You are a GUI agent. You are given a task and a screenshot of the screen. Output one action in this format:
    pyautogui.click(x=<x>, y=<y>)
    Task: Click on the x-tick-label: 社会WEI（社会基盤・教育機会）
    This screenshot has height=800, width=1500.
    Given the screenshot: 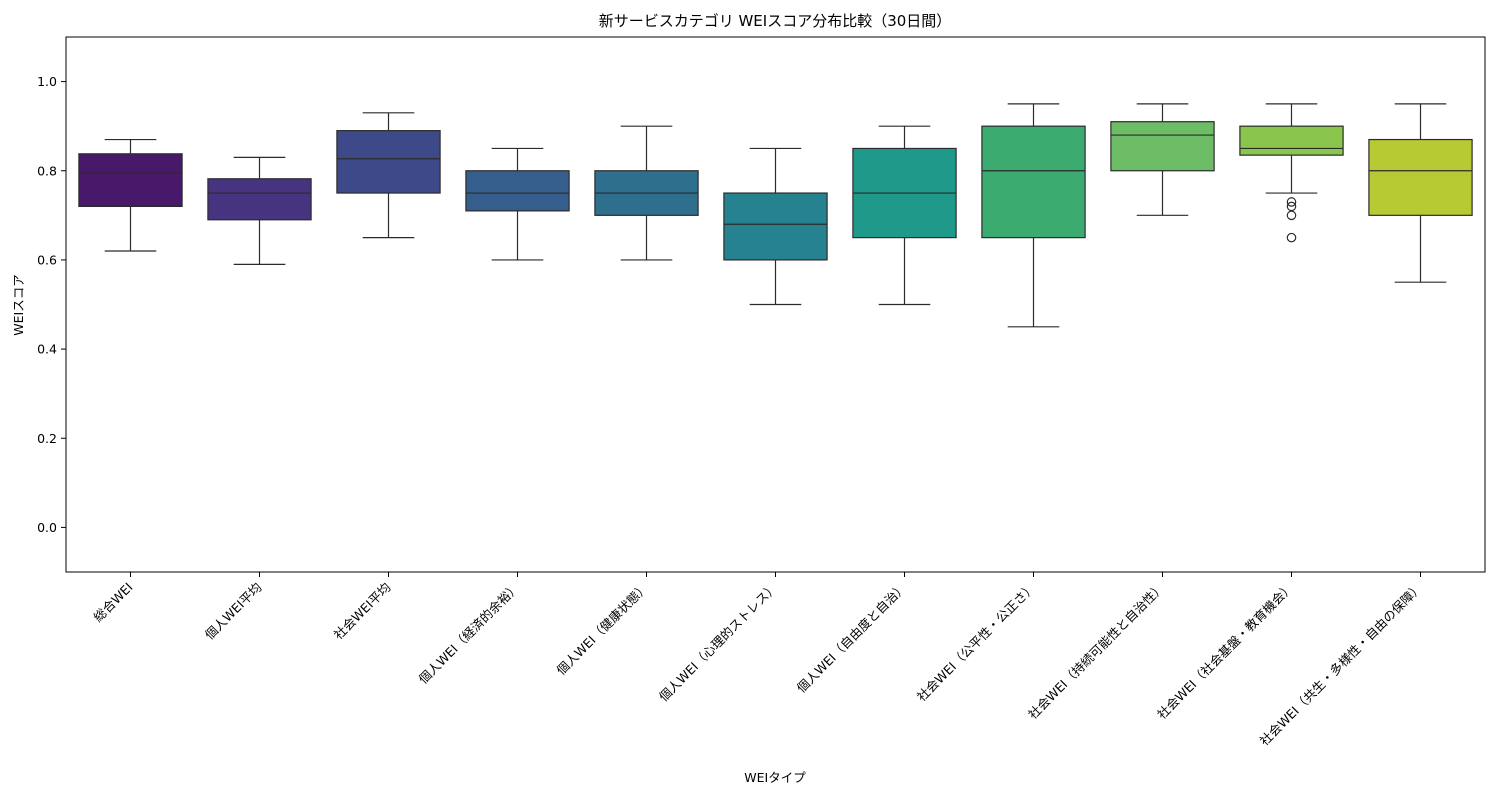 What is the action you would take?
    pyautogui.click(x=1225, y=651)
    